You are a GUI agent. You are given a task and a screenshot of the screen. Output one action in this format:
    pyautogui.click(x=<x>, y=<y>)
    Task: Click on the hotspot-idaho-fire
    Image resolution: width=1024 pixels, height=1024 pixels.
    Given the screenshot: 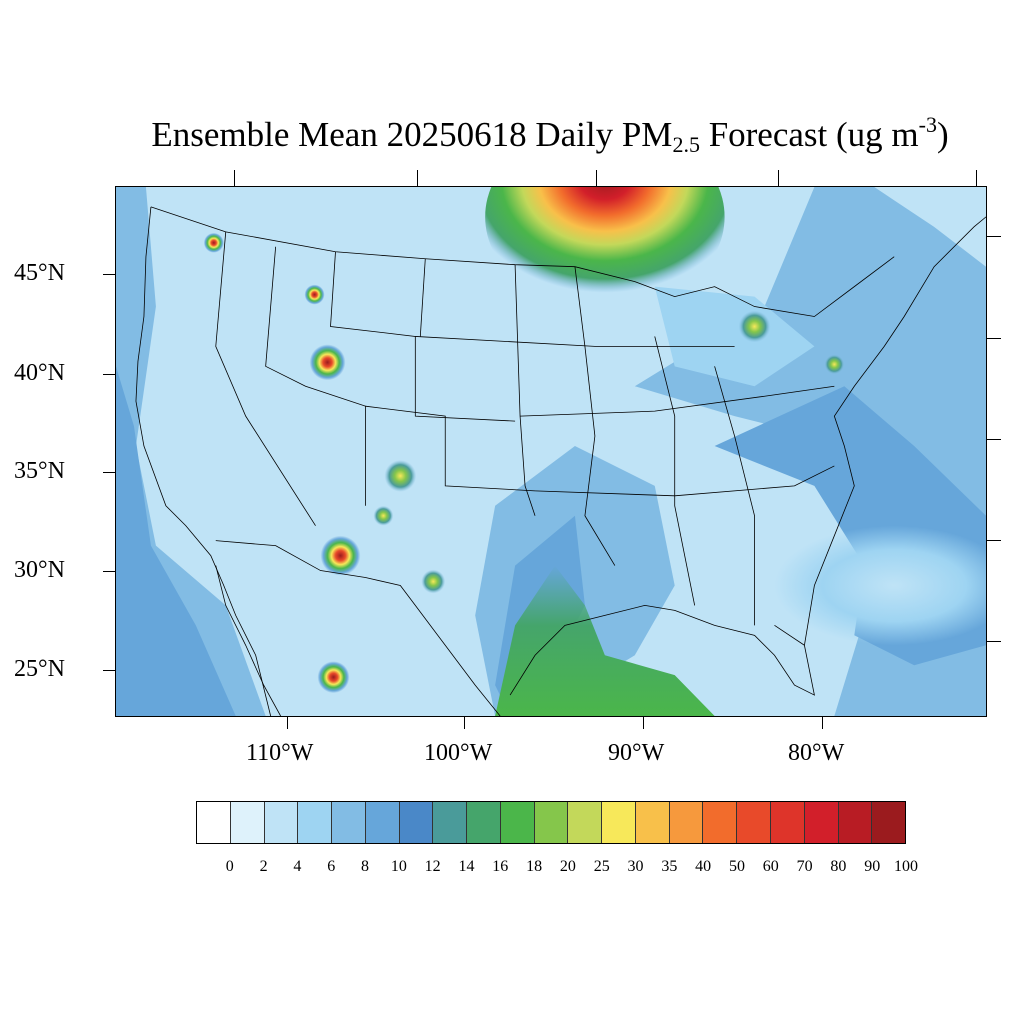 What is the action you would take?
    pyautogui.click(x=314, y=294)
    